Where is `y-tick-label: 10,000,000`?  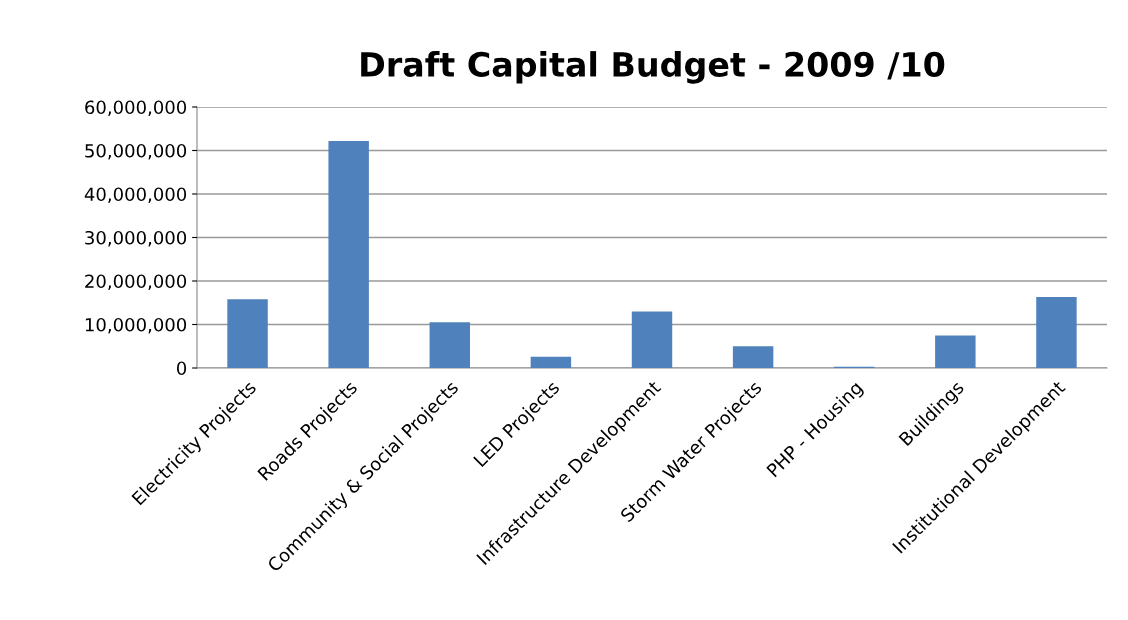
y-tick-label: 10,000,000 is located at coordinates (136, 325).